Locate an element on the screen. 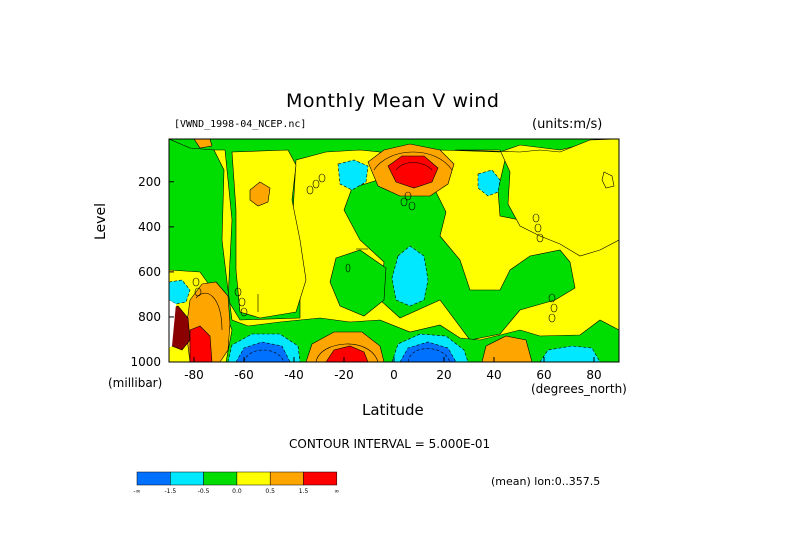 The width and height of the screenshot is (789, 558). region-red-bottom-mid is located at coordinates (347, 353).